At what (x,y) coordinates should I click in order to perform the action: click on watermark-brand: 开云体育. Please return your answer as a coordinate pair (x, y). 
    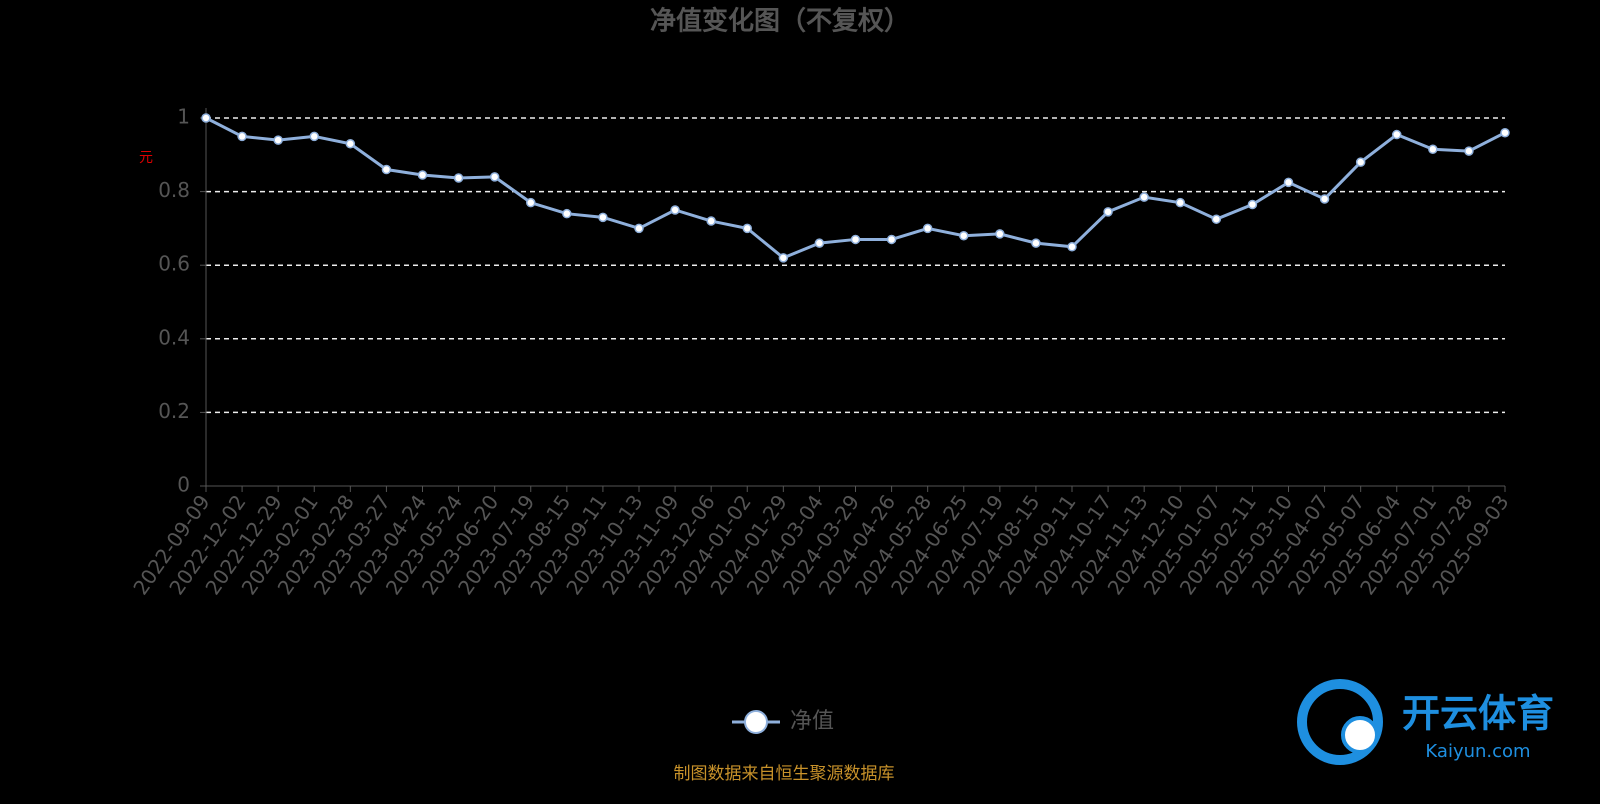
    Looking at the image, I should click on (1478, 714).